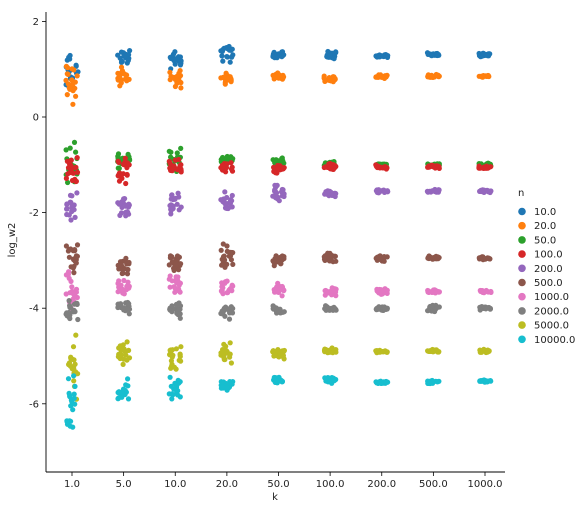 This screenshot has width=581, height=517. Describe the element at coordinates (72, 484) in the screenshot. I see `x-tick-label: 1.0` at that location.